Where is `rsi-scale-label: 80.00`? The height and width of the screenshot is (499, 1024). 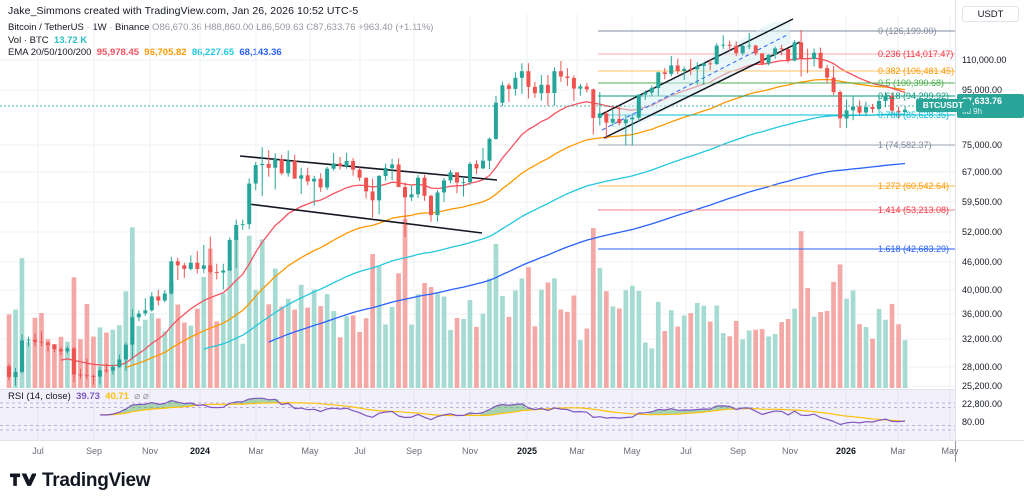 rsi-scale-label: 80.00 is located at coordinates (973, 422).